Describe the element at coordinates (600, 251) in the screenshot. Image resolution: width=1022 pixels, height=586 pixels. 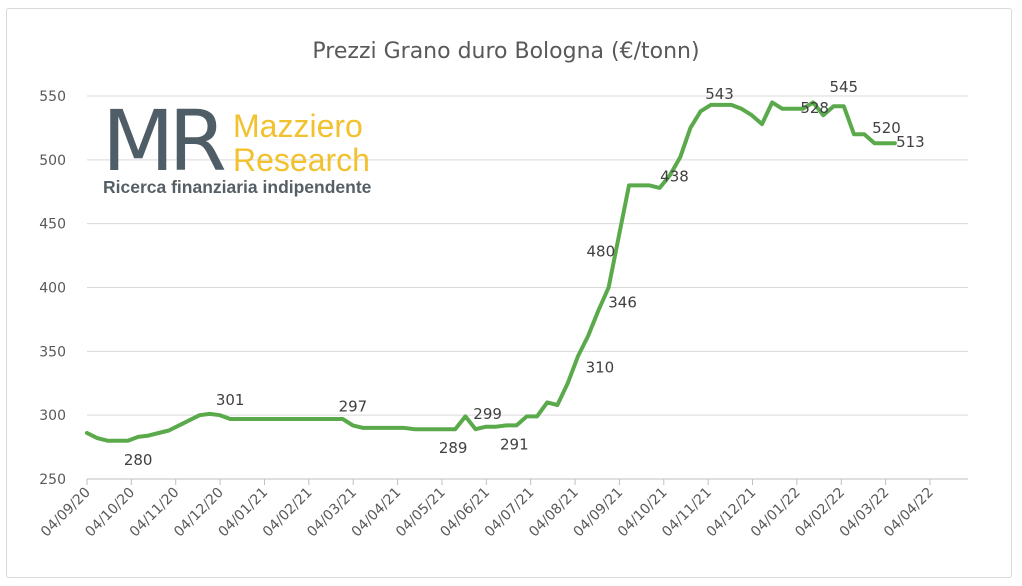
I see `data-label: 480` at that location.